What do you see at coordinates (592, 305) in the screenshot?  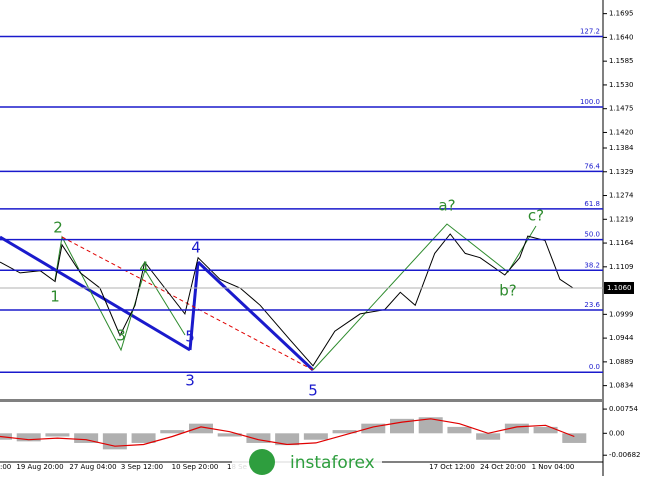 I see `fib-label: 23.6` at bounding box center [592, 305].